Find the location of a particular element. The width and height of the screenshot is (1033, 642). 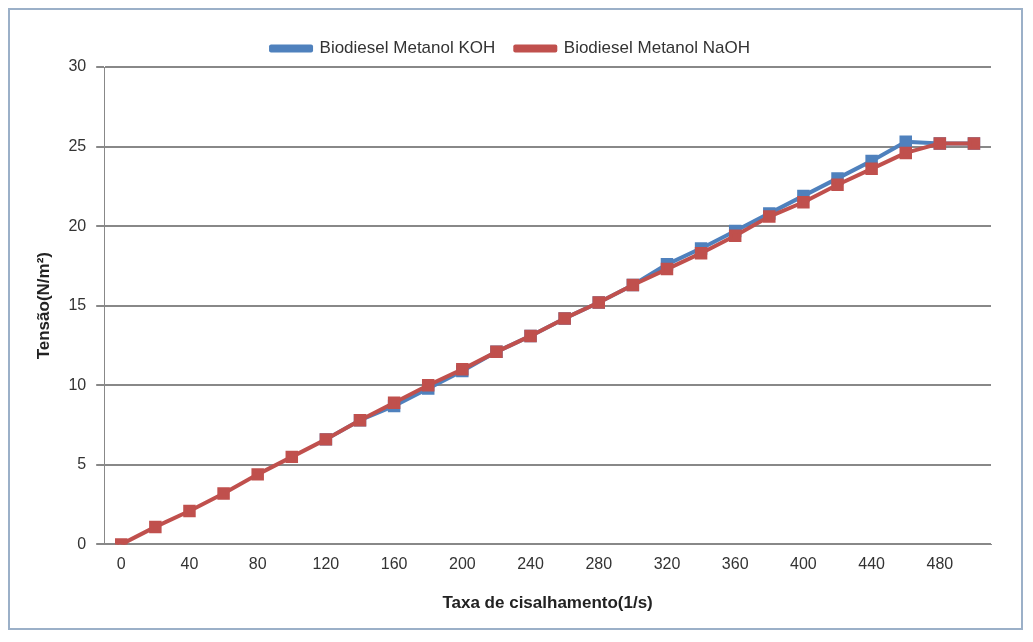

x-axis-title: Taxa de cisalhamento(1/s) is located at coordinates (547, 603).